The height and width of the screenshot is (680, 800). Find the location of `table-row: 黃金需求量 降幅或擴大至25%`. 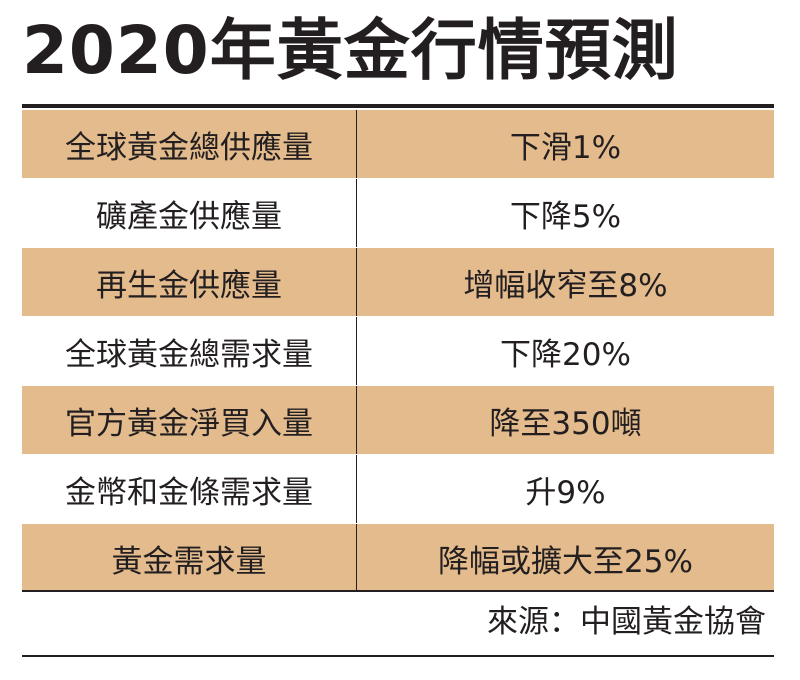

table-row: 黃金需求量 降幅或擴大至25% is located at coordinates (398, 558).